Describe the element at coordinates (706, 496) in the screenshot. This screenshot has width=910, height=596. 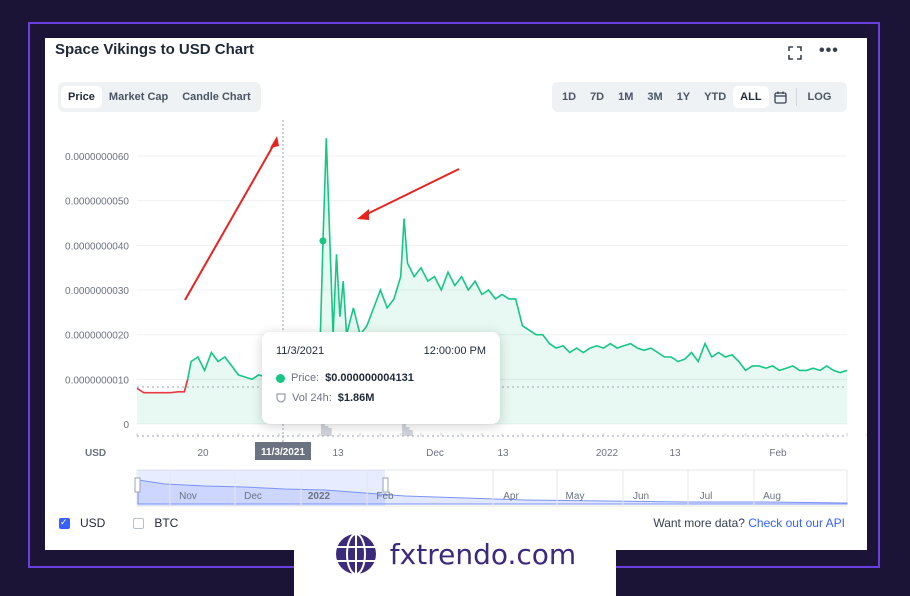
I see `navigator-tick-label: Jul` at that location.